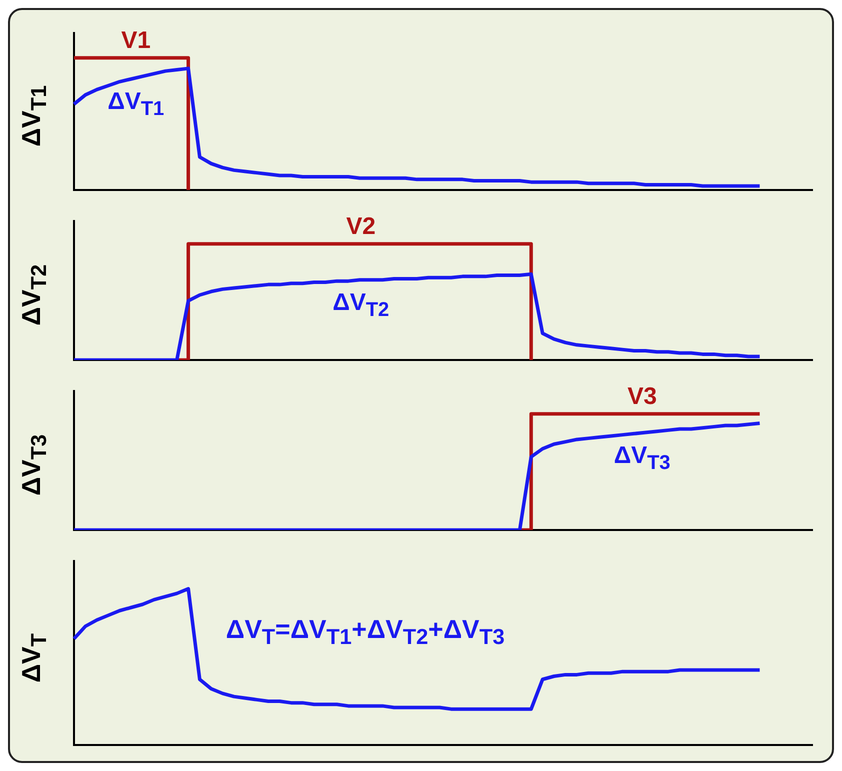  Describe the element at coordinates (136, 40) in the screenshot. I see `series-label: V1` at that location.